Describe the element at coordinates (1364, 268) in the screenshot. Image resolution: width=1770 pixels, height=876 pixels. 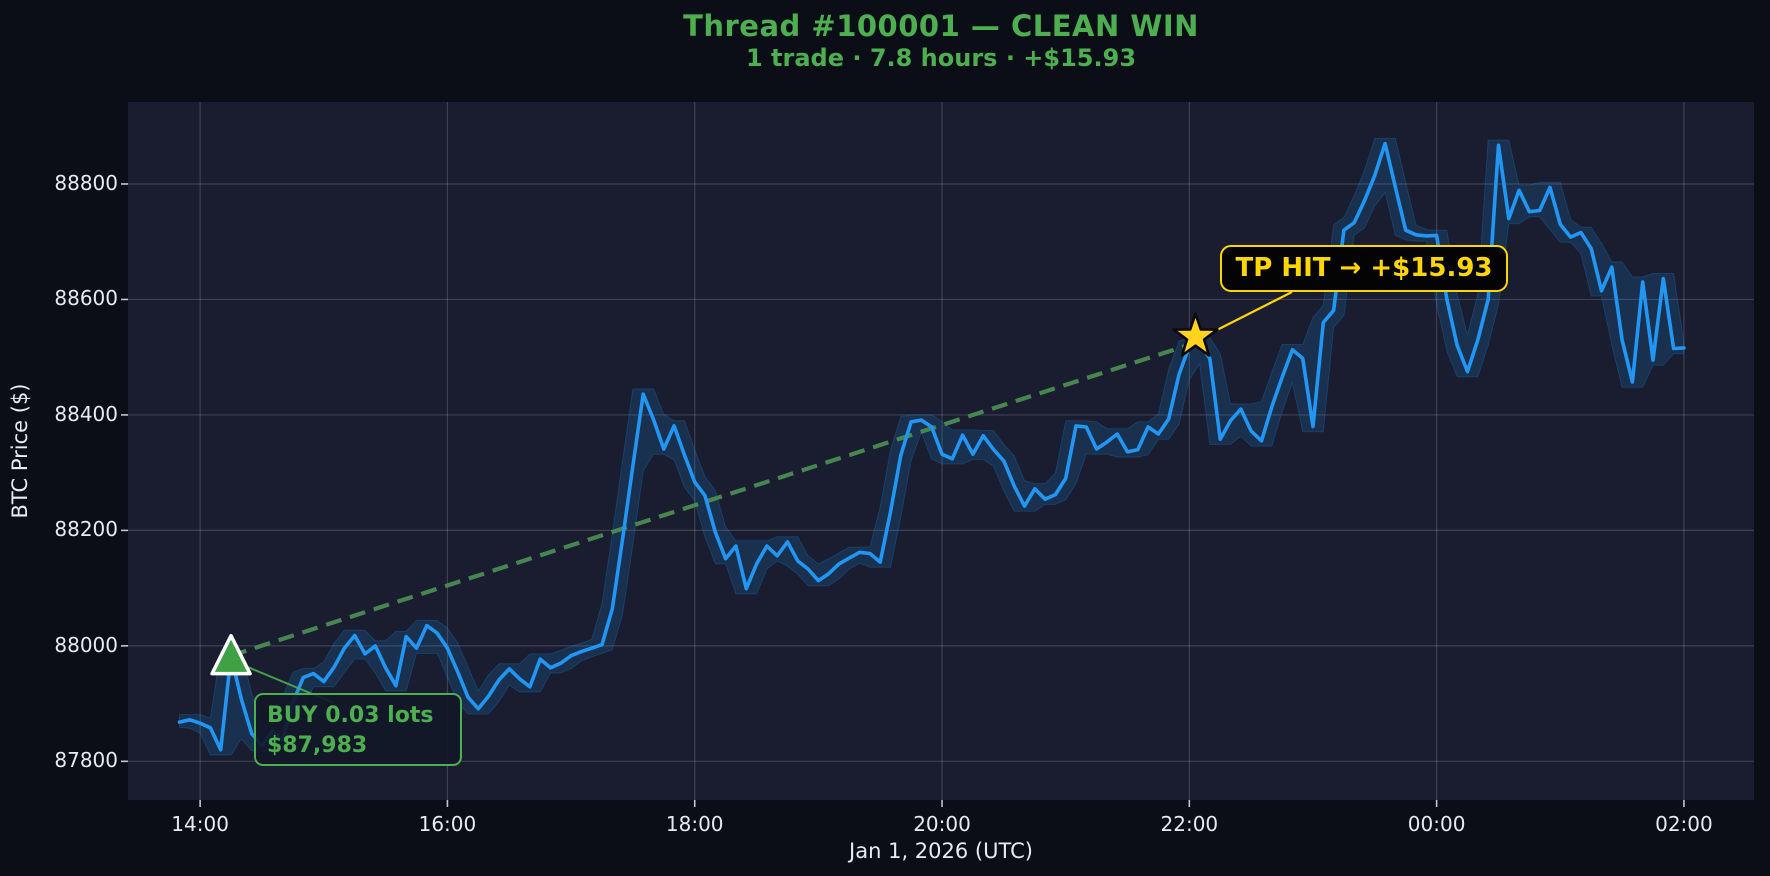
I see `tp-hit-annotation: TP HIT → +$15.93` at that location.